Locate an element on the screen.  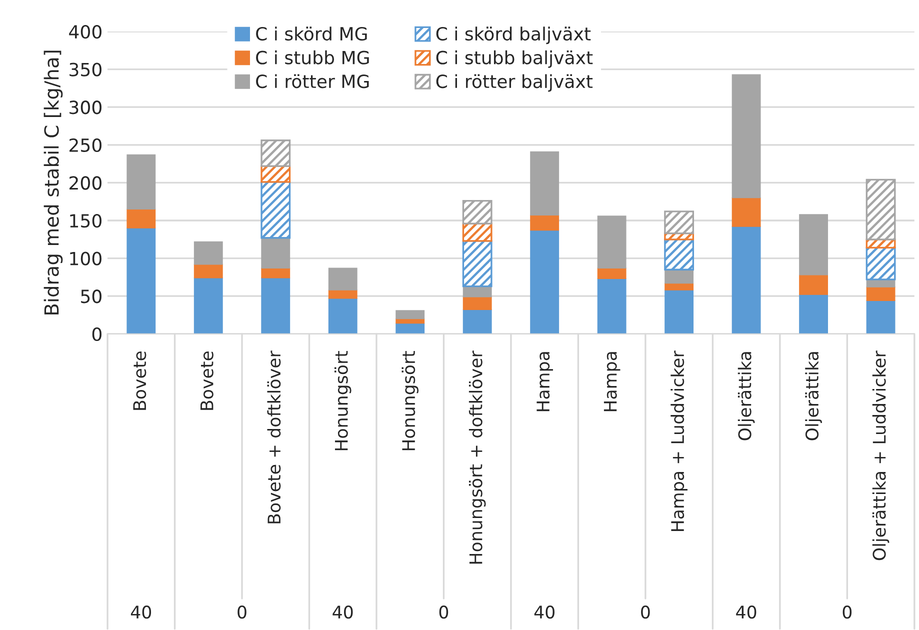
y-tick-label: 50 is located at coordinates (91, 297).